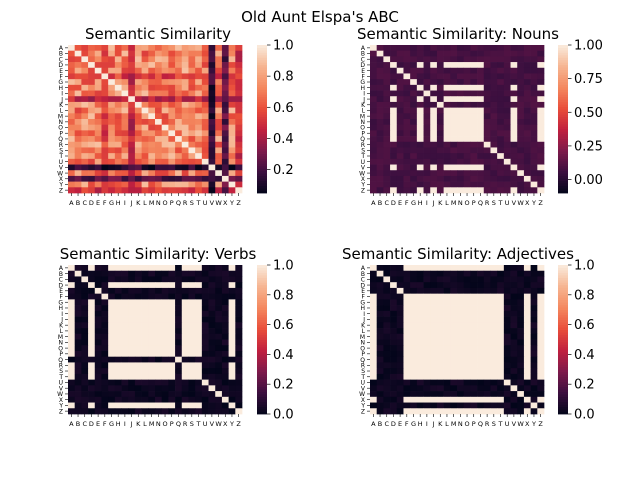  What do you see at coordinates (283, 139) in the screenshot?
I see `colorbar-tick-label: 0.4` at bounding box center [283, 139].